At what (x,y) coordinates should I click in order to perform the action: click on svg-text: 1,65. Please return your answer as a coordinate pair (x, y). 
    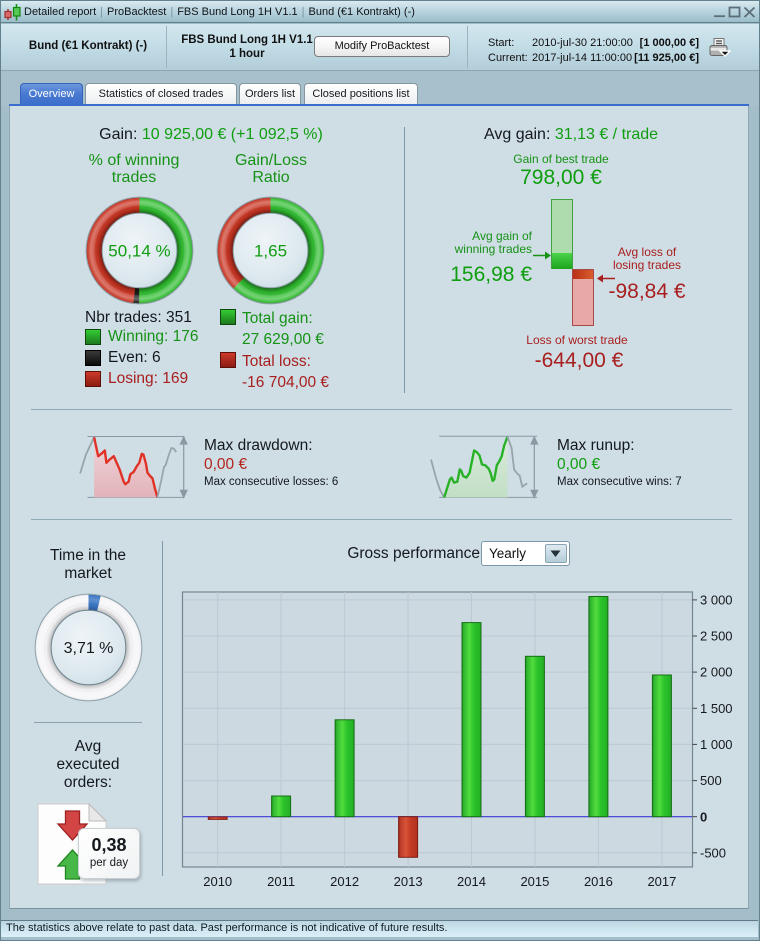
    Looking at the image, I should click on (270, 251).